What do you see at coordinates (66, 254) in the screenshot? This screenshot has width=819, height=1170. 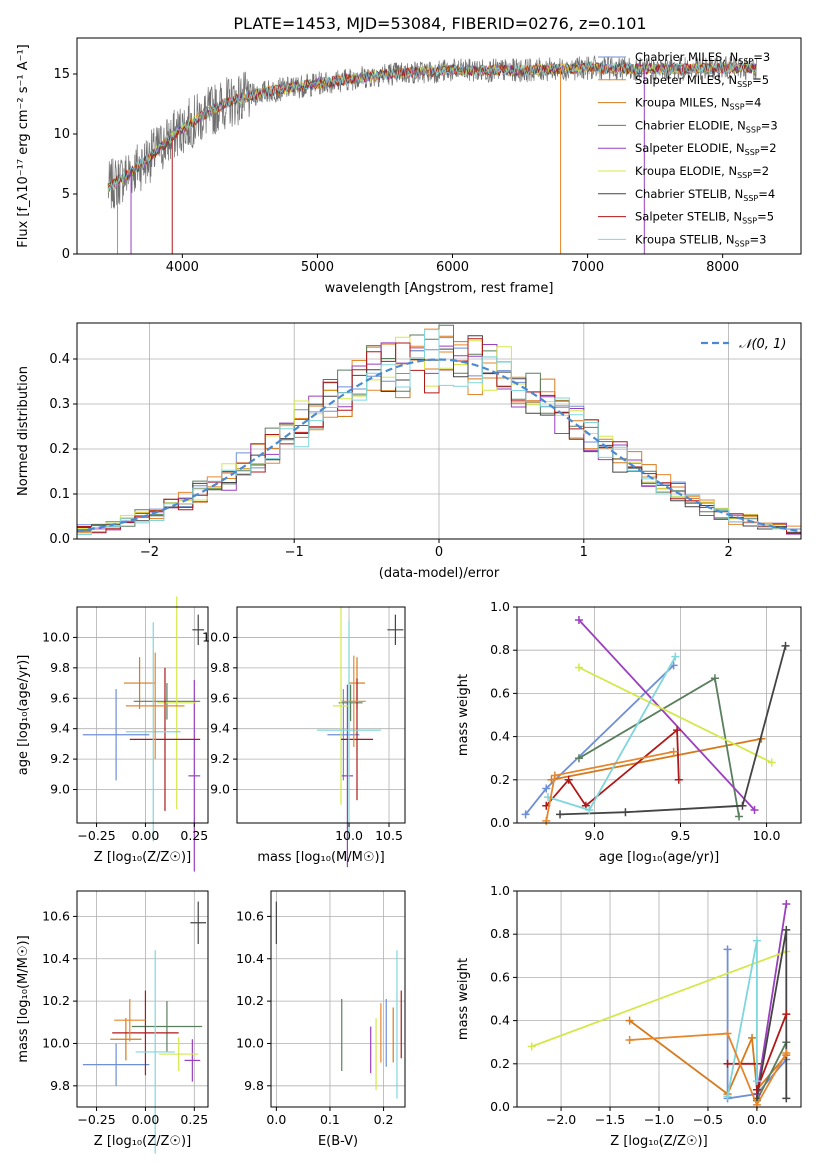 I see `y-tick-label: 0` at bounding box center [66, 254].